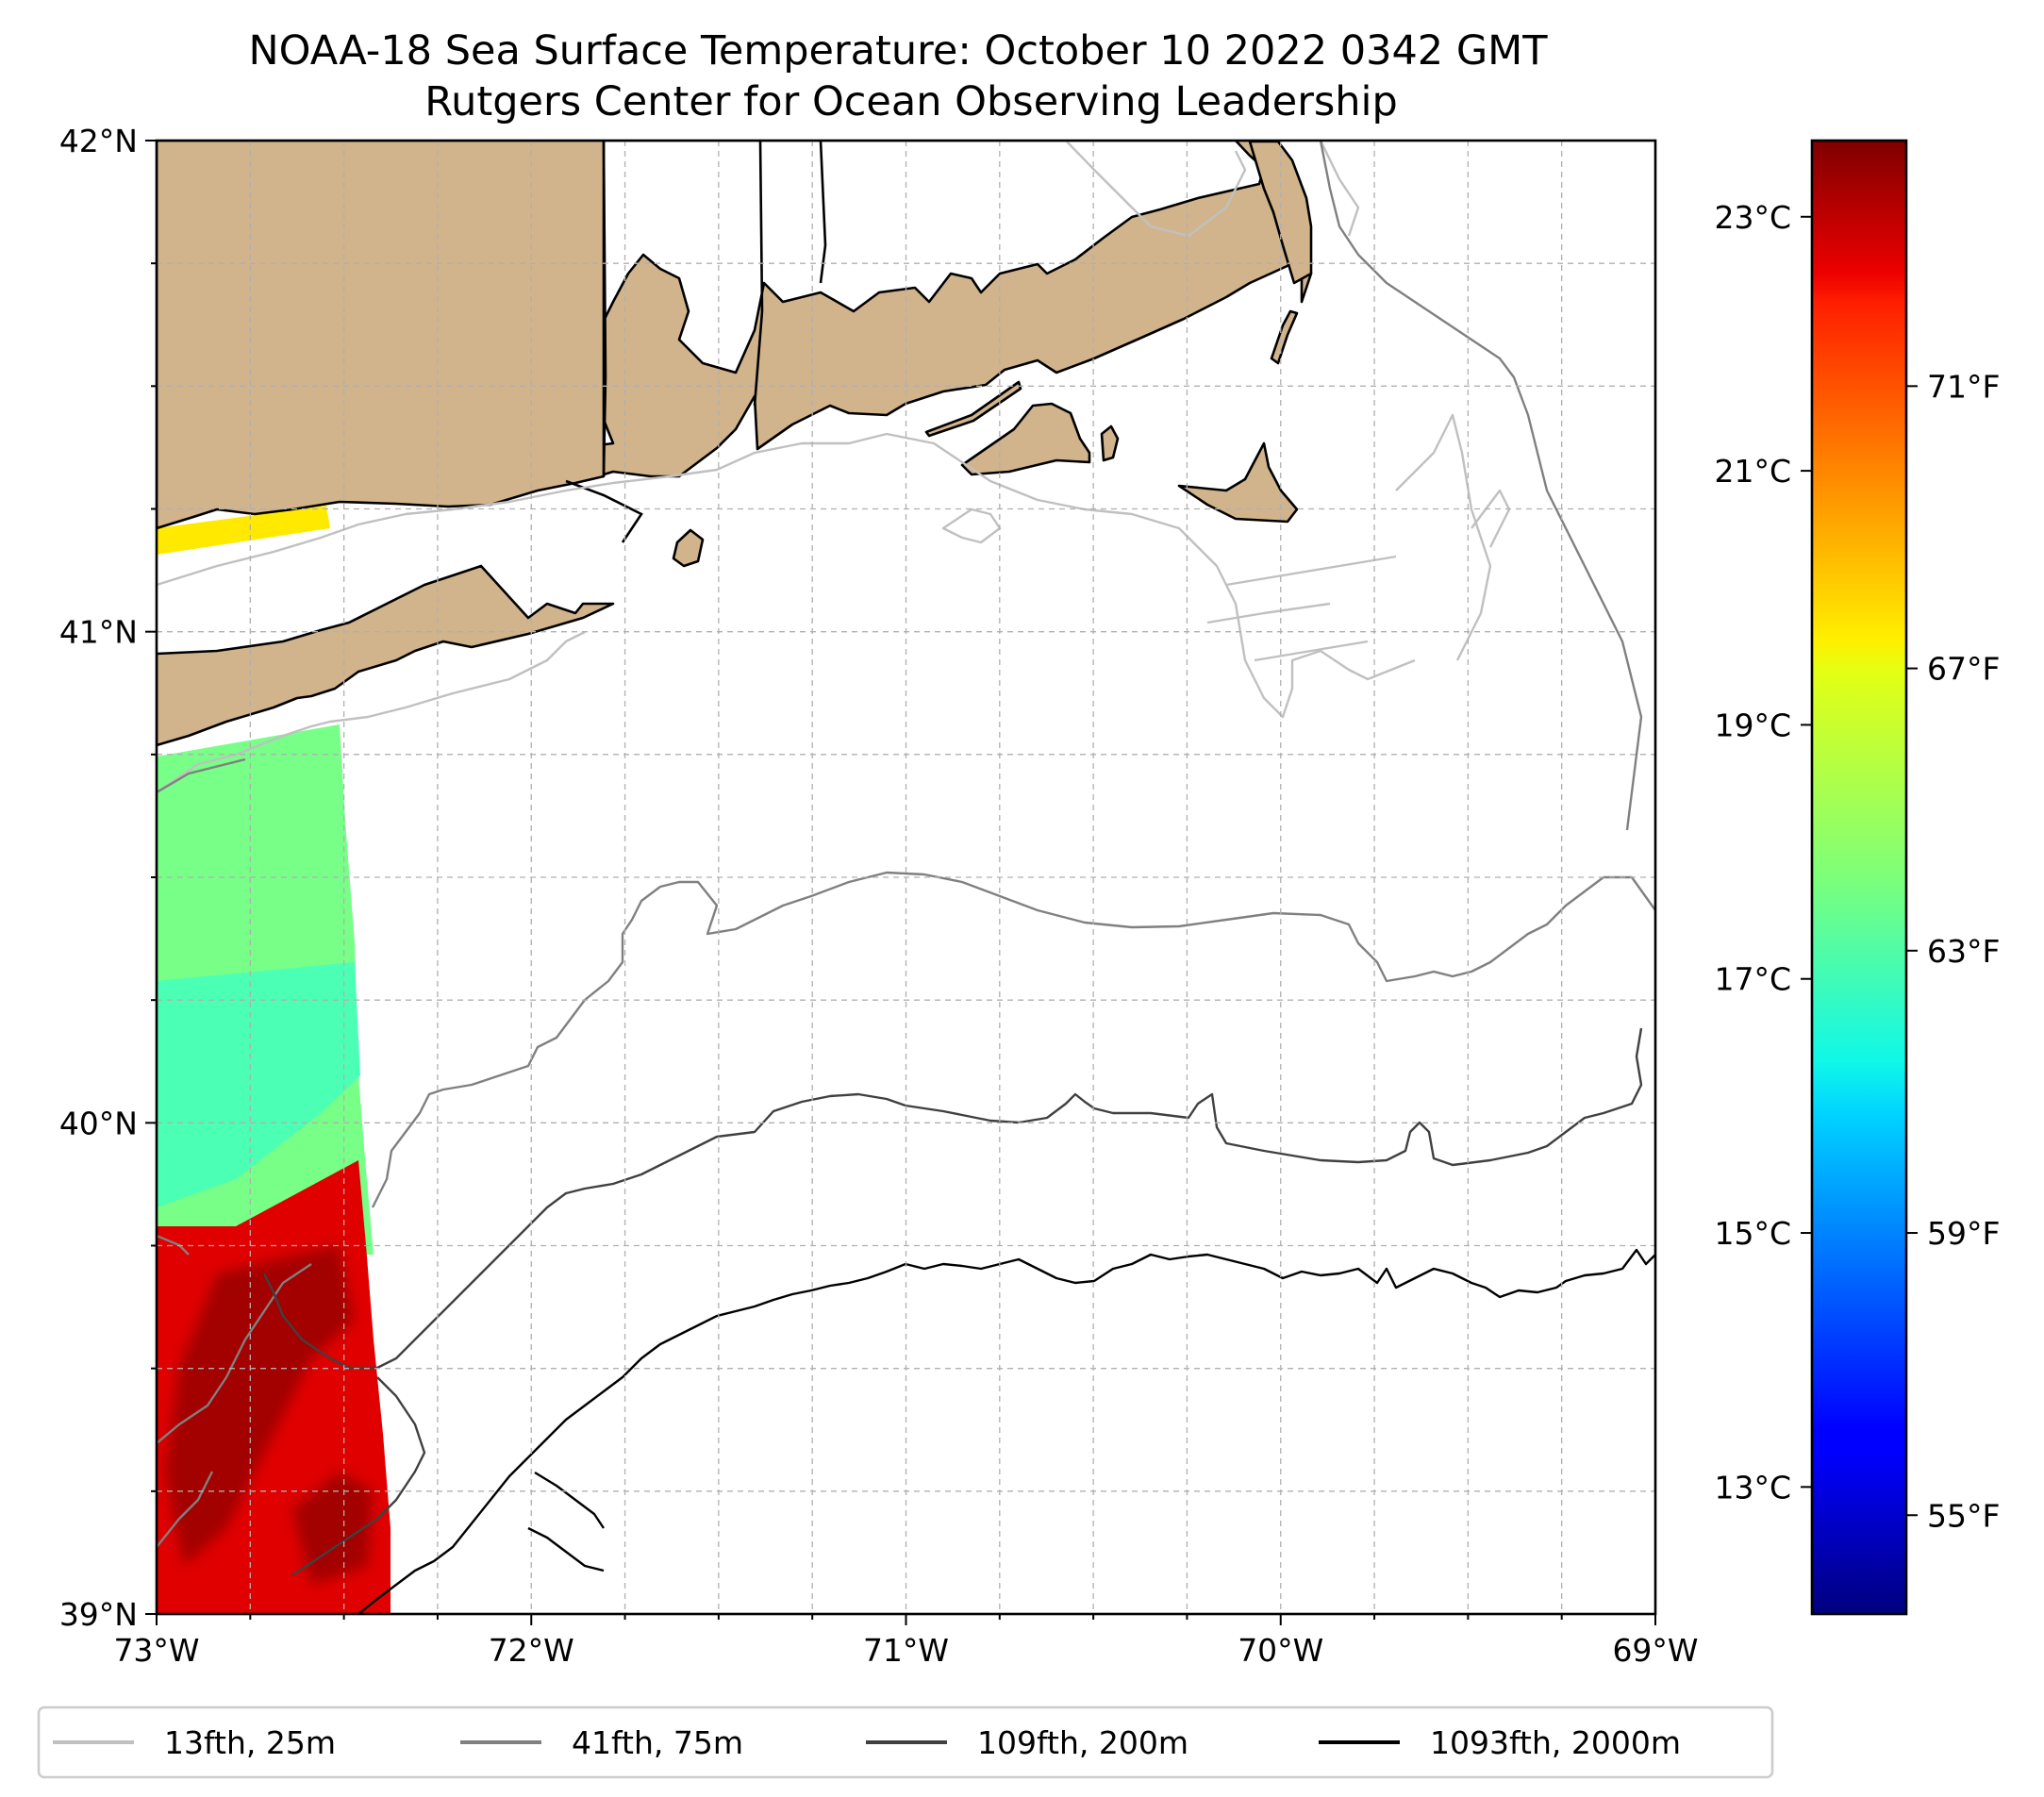  What do you see at coordinates (658, 1742) in the screenshot?
I see `legend-label: 41fth, 75m` at bounding box center [658, 1742].